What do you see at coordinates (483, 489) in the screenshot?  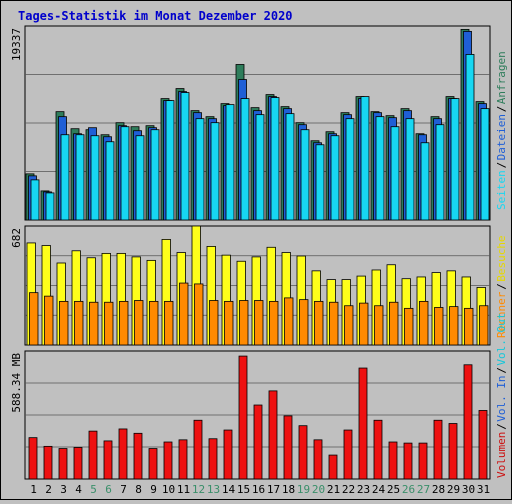 I see `x-tick-label: 31` at bounding box center [483, 489].